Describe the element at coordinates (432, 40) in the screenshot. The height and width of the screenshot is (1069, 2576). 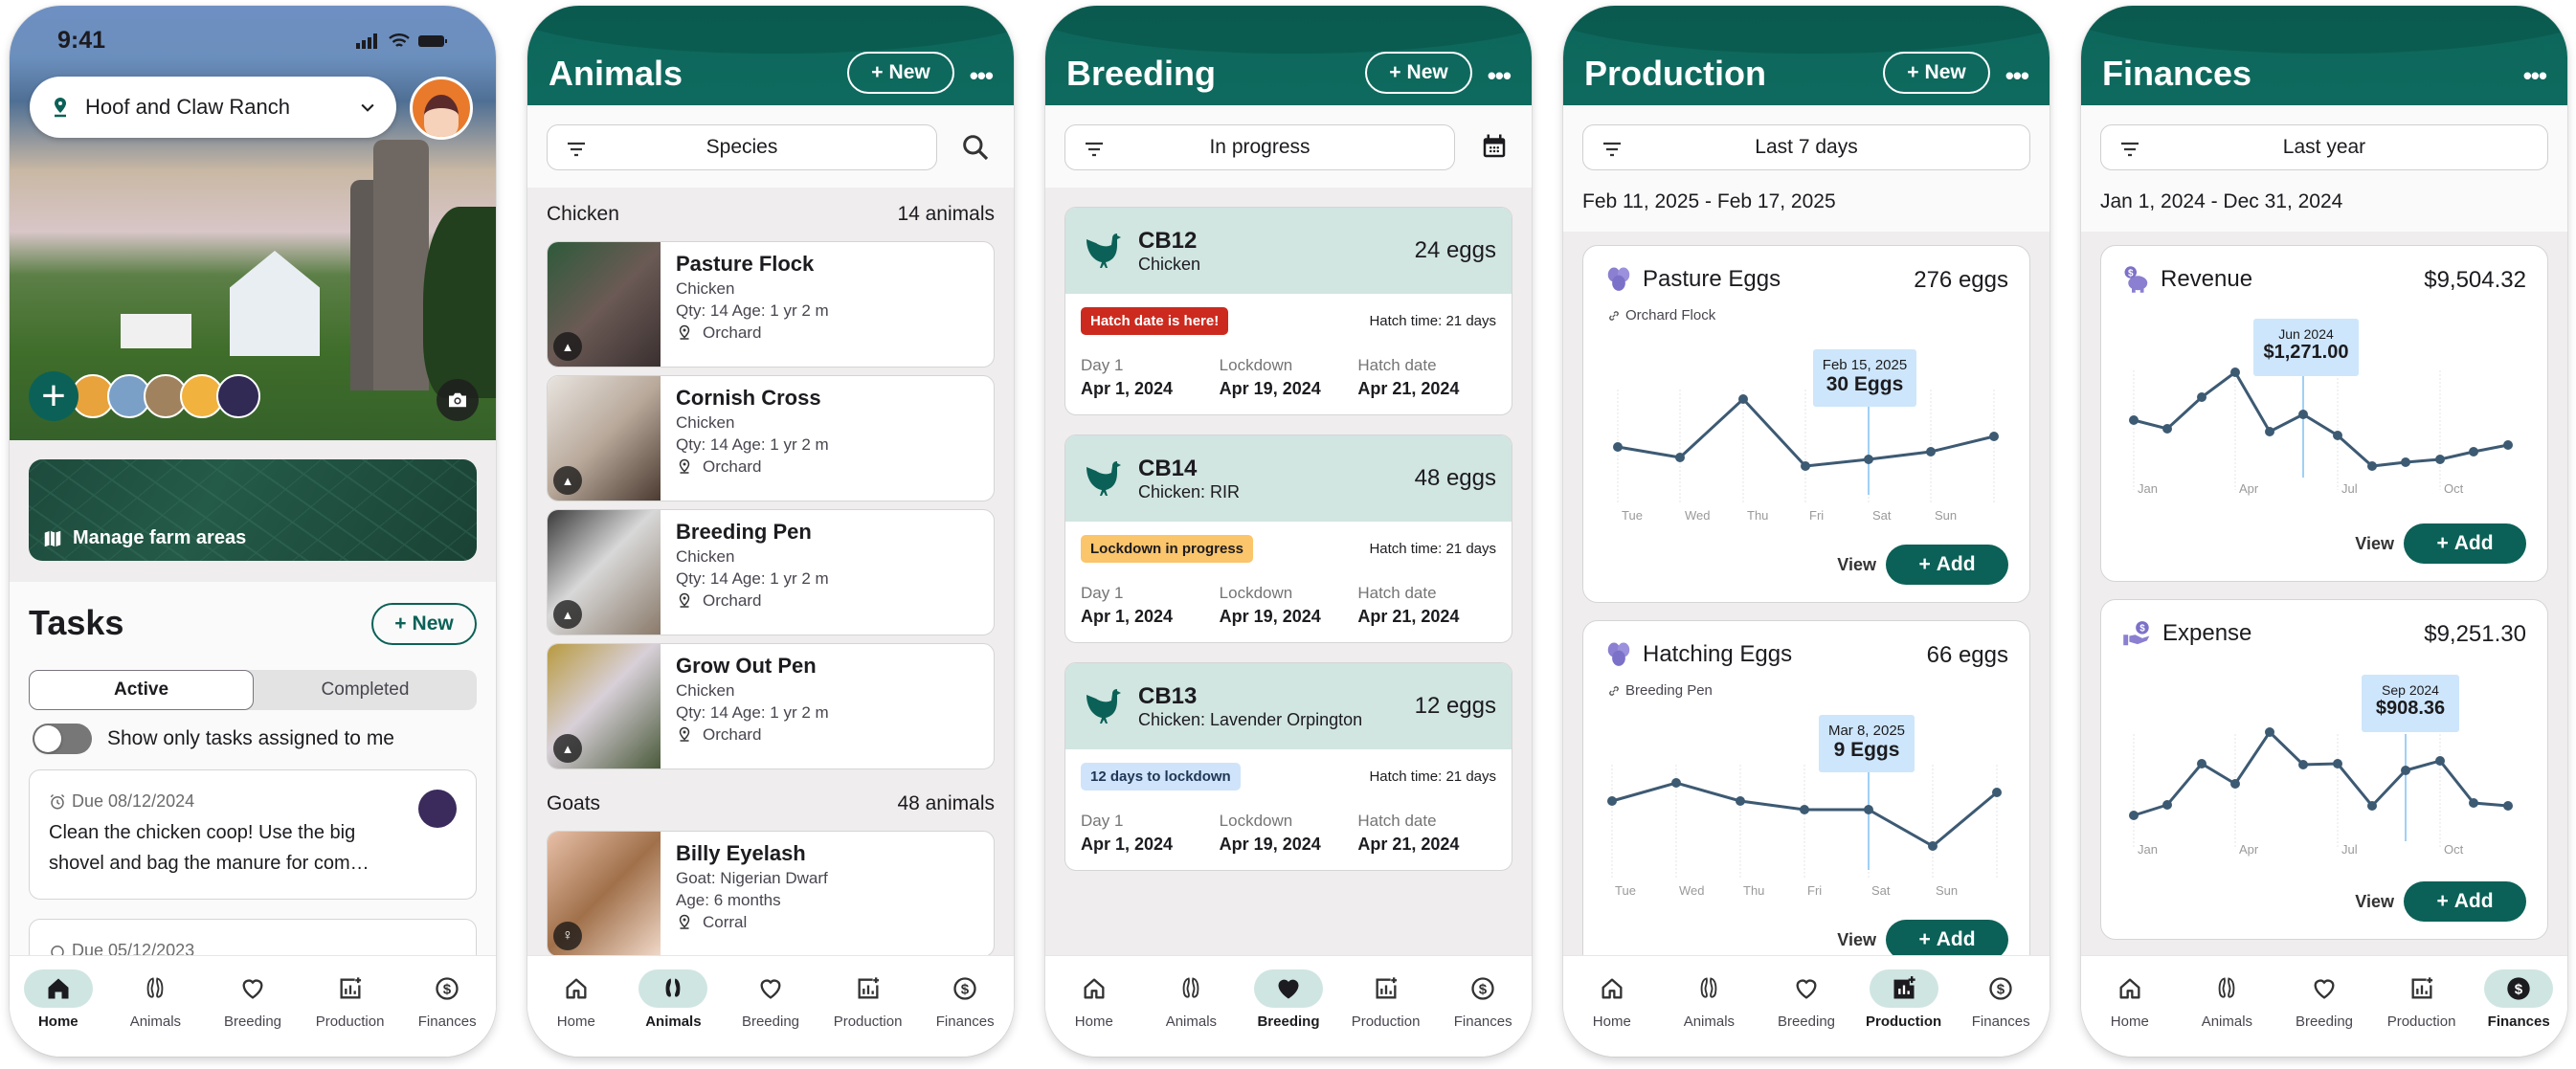
I see `battery-icon` at that location.